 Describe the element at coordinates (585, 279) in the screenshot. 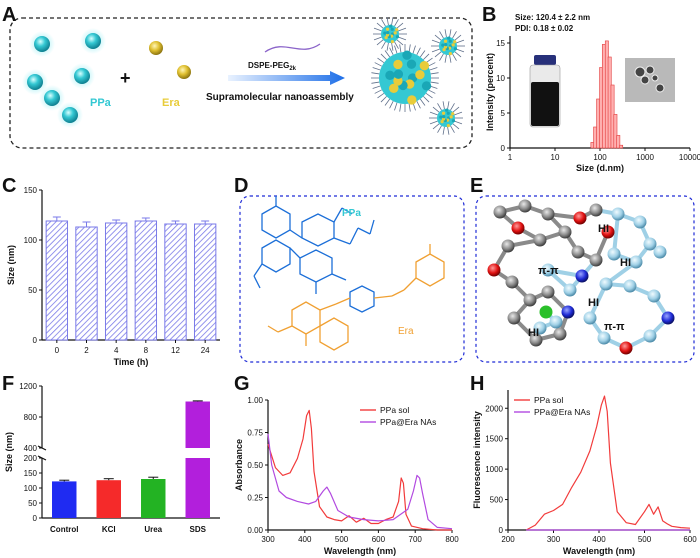

I see `panel-e-frame` at that location.